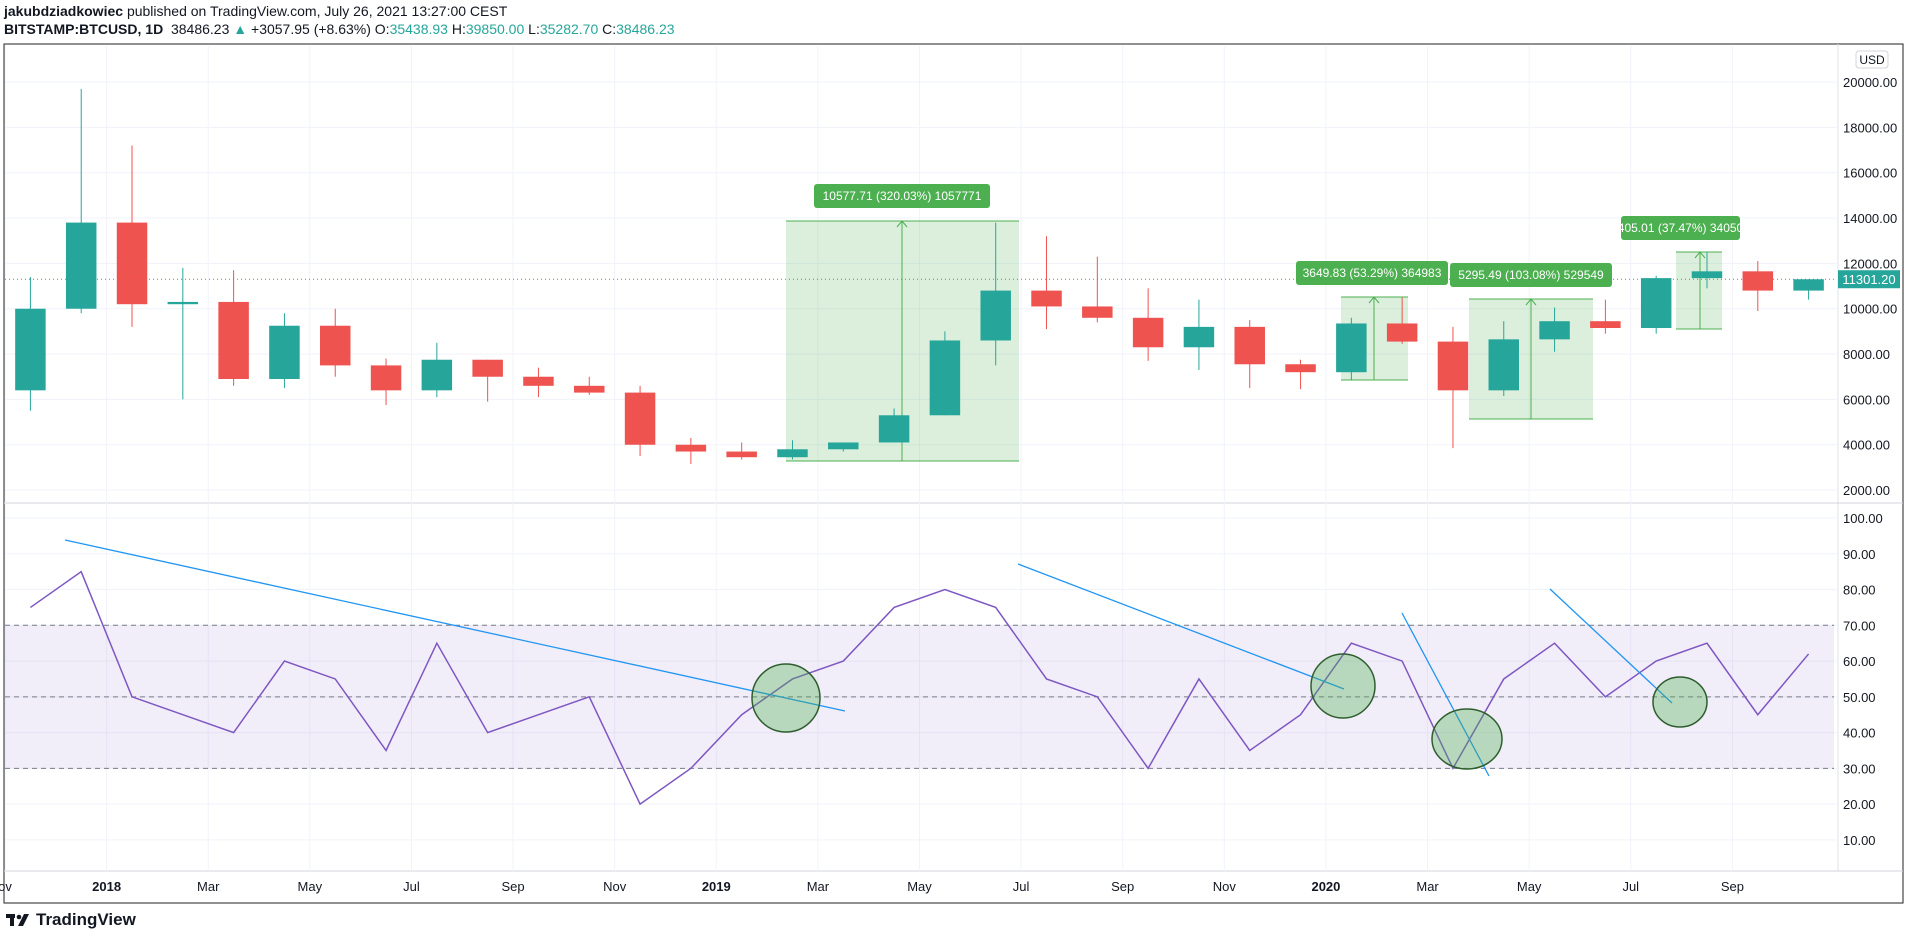  Describe the element at coordinates (1870, 127) in the screenshot. I see `y-tick-label: 18000.00` at that location.